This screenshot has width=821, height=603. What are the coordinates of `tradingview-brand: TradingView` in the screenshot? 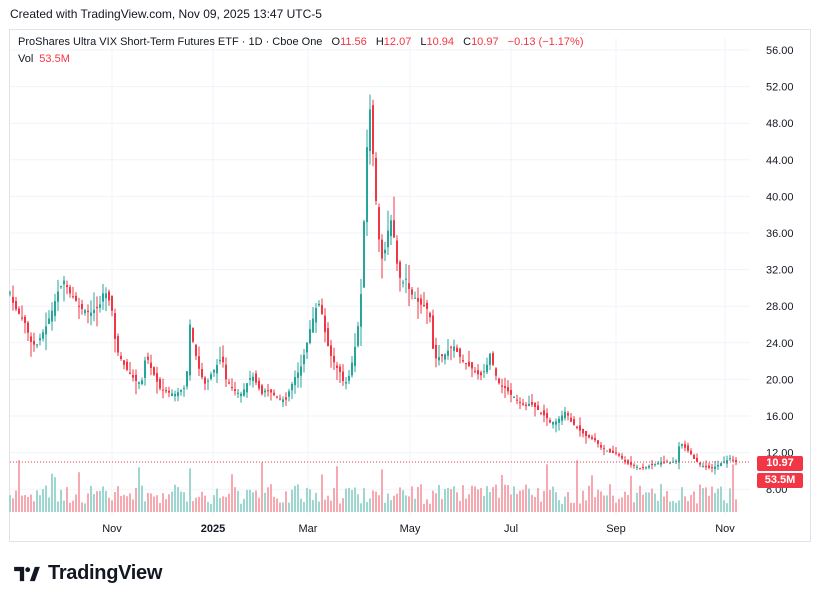 It's located at (87, 573).